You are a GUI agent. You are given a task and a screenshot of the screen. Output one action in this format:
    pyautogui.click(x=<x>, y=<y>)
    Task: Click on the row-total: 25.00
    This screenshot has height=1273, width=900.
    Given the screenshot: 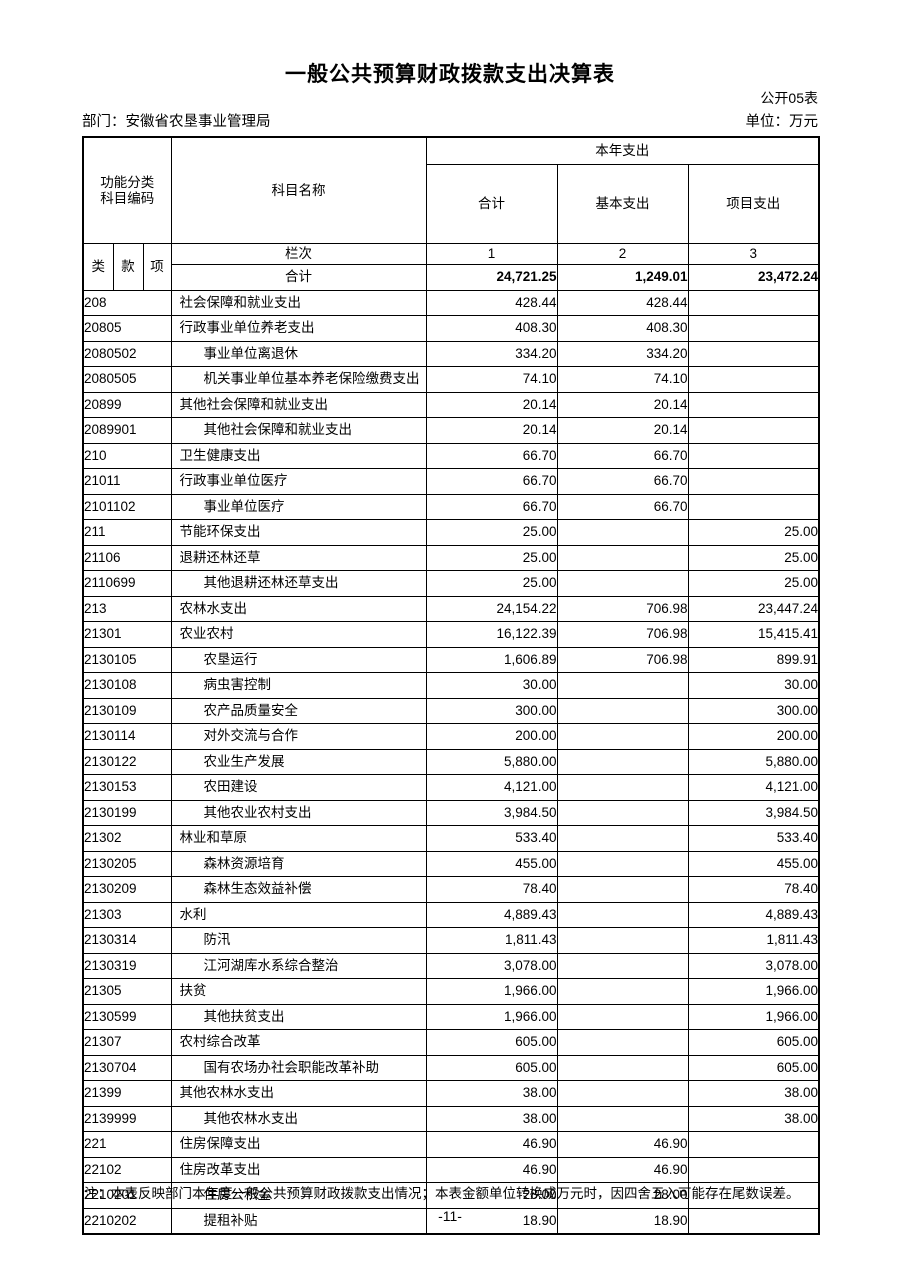 What is the action you would take?
    pyautogui.click(x=491, y=583)
    